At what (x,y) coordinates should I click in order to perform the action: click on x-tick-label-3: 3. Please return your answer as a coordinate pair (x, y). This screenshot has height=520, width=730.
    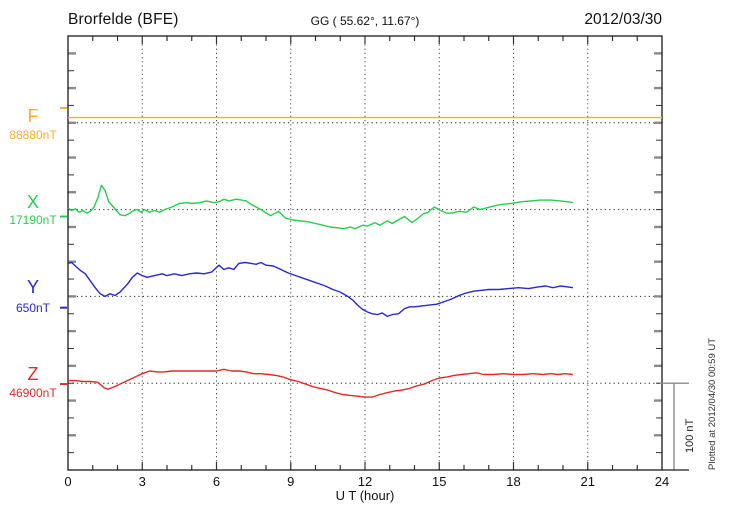
    Looking at the image, I should click on (142, 481).